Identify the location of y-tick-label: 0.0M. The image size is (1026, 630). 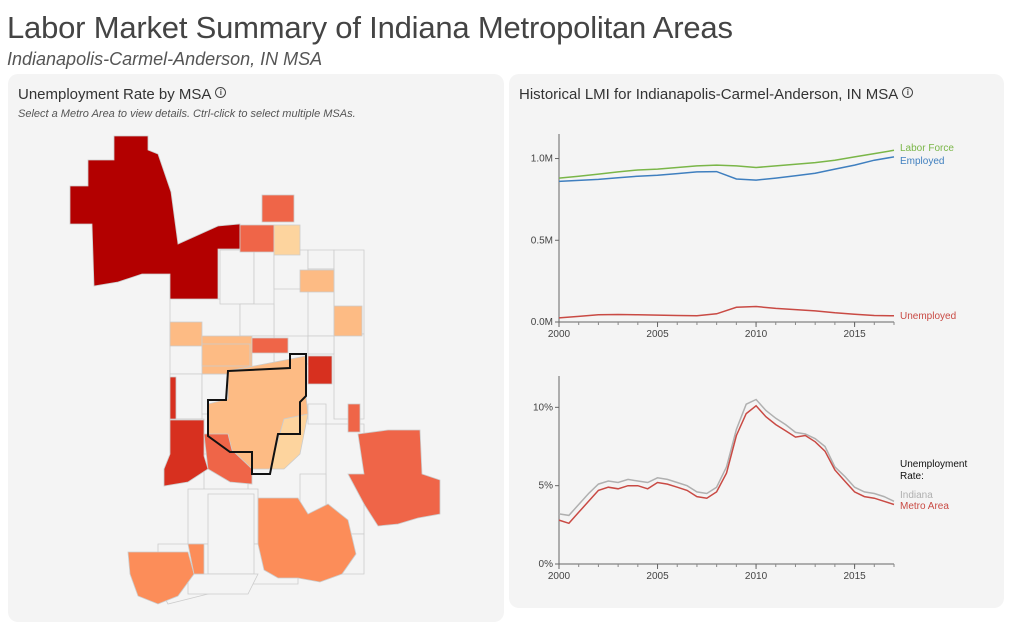
(542, 322).